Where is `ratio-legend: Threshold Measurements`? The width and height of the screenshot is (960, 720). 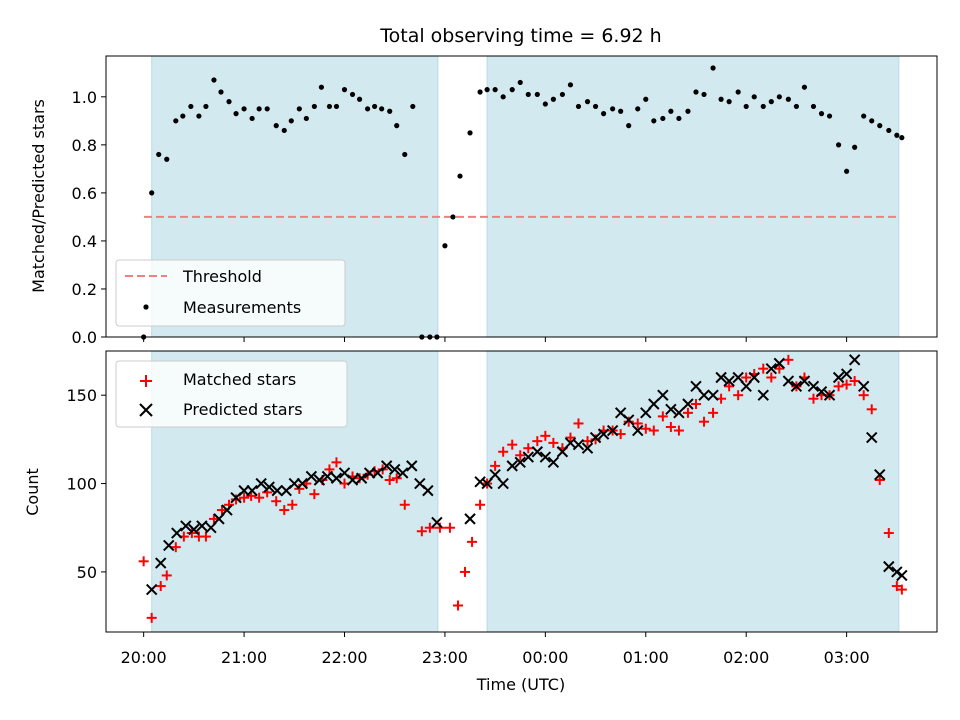 ratio-legend: Threshold Measurements is located at coordinates (230, 293).